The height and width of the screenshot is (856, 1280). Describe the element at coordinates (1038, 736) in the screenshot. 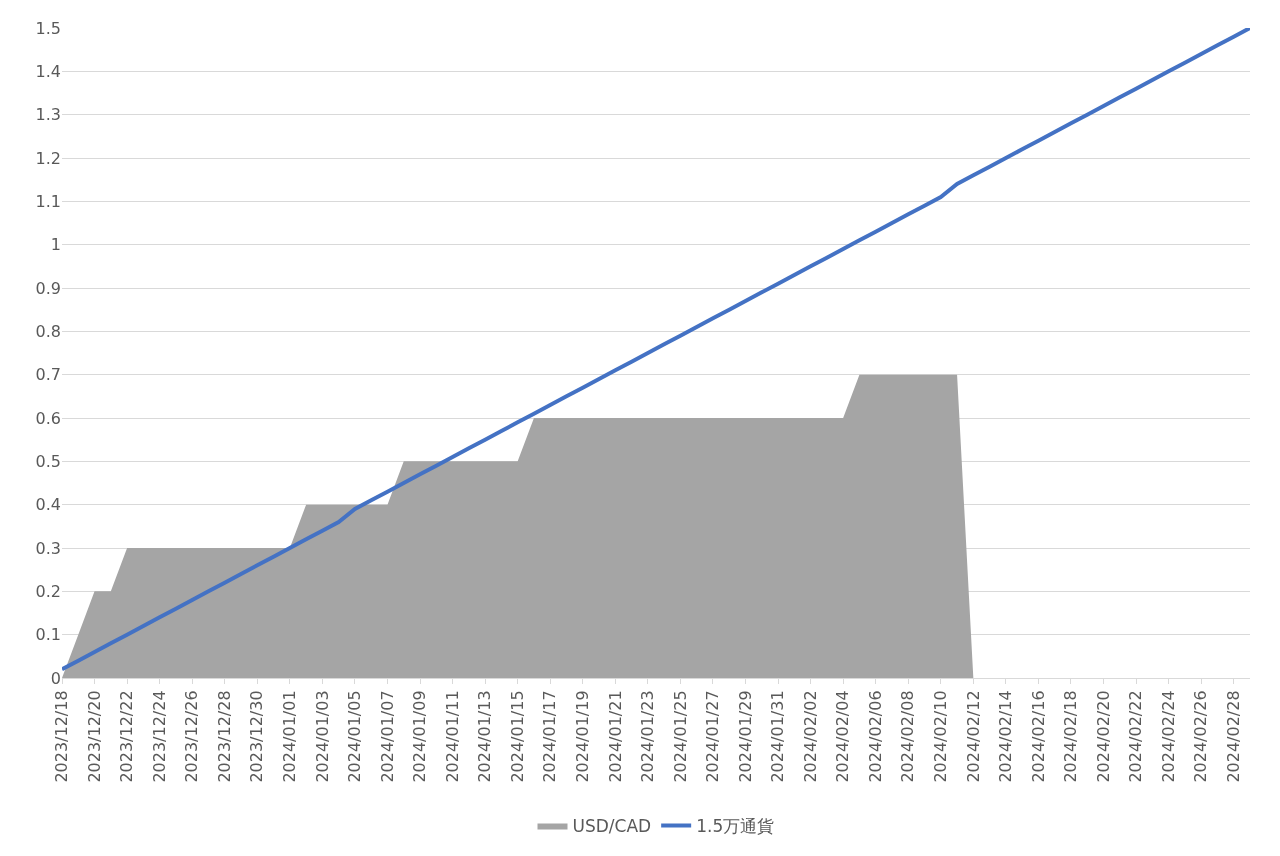

I see `x-tick-label: 2024/02/16` at that location.